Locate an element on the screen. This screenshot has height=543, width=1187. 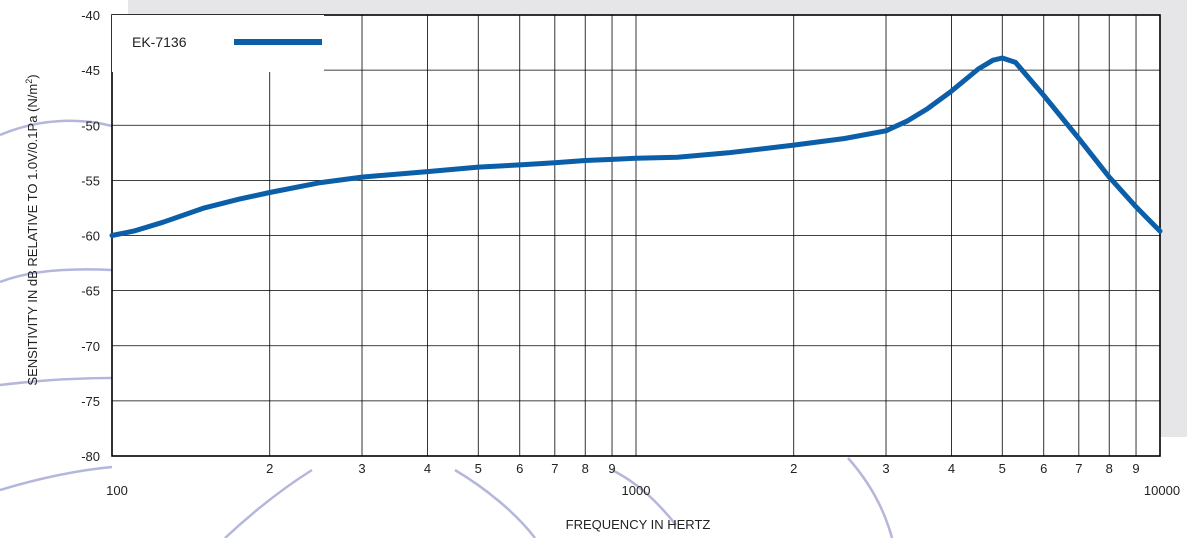
legend: EK-7136 is located at coordinates (218, 43).